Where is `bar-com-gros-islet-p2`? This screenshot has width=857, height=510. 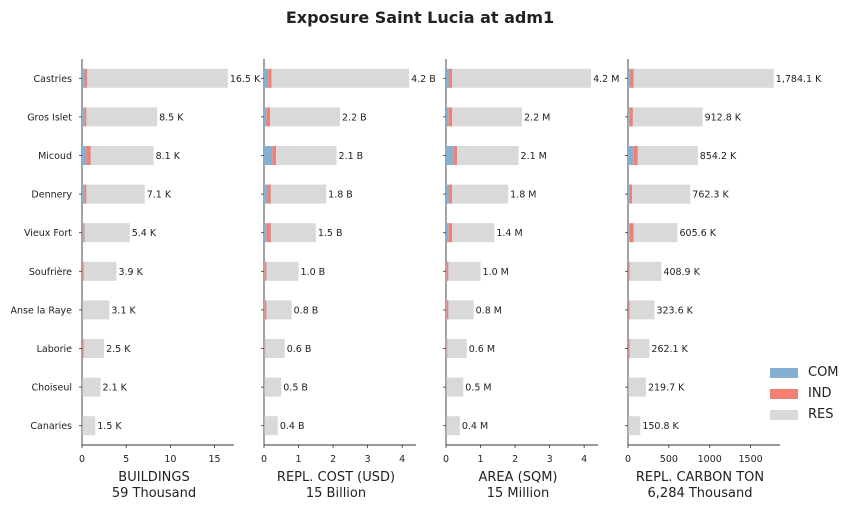
bar-com-gros-islet-p2 is located at coordinates (447, 117).